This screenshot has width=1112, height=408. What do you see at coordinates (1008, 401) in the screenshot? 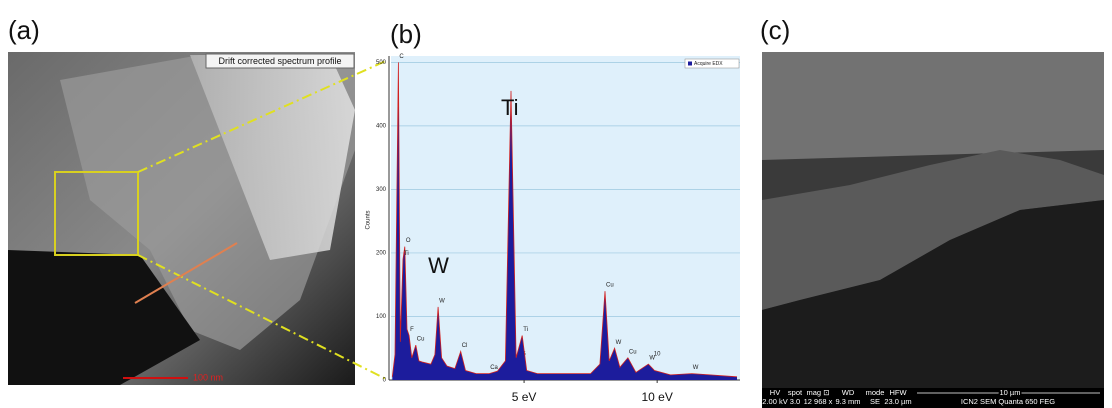
I see `instrument-label: ICN2 SEM Quanta 650 FEG` at bounding box center [1008, 401].